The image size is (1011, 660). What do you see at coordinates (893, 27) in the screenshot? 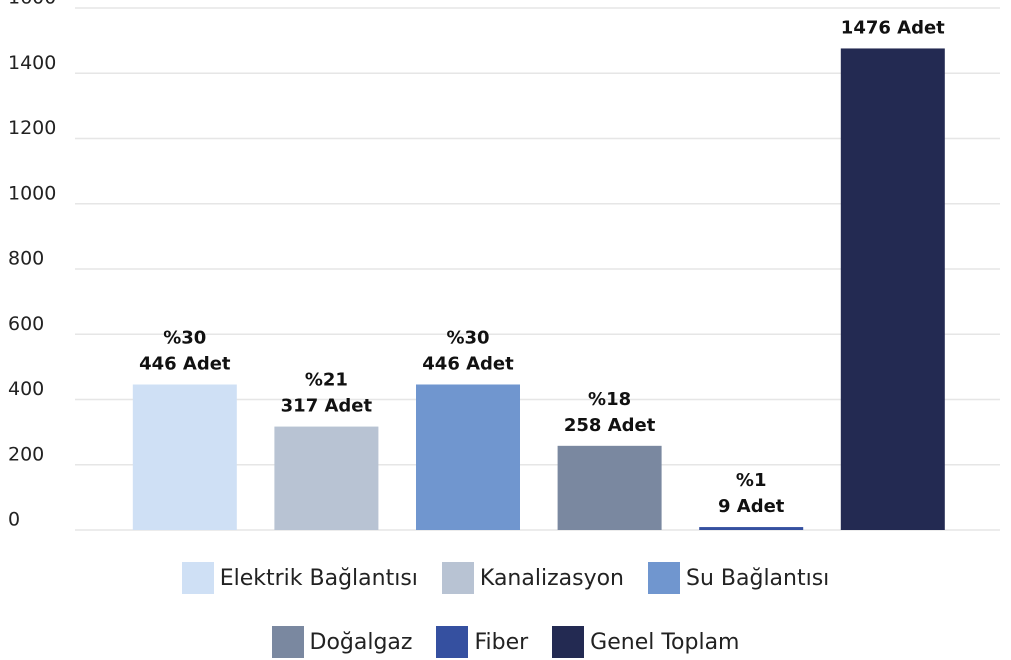
I see `data-label: 1476 Adet` at bounding box center [893, 27].